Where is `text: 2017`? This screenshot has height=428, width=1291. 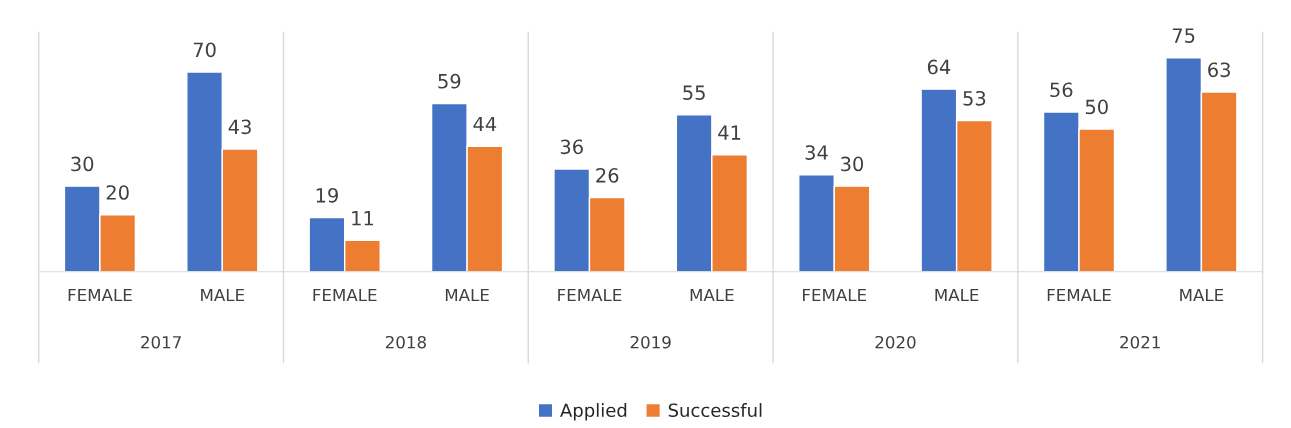
text: 2017 is located at coordinates (161, 342).